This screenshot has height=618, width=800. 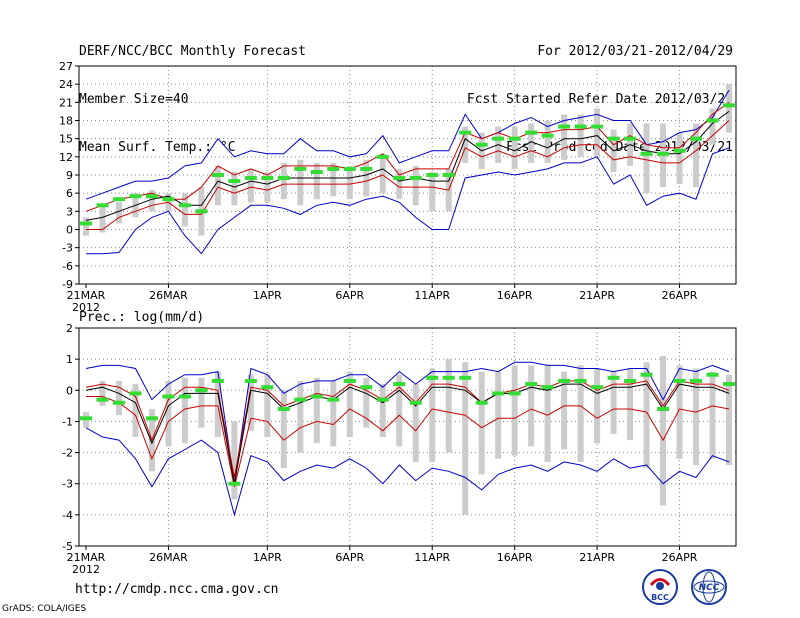 What do you see at coordinates (69, 230) in the screenshot?
I see `p1-ytick-label-3: 0` at bounding box center [69, 230].